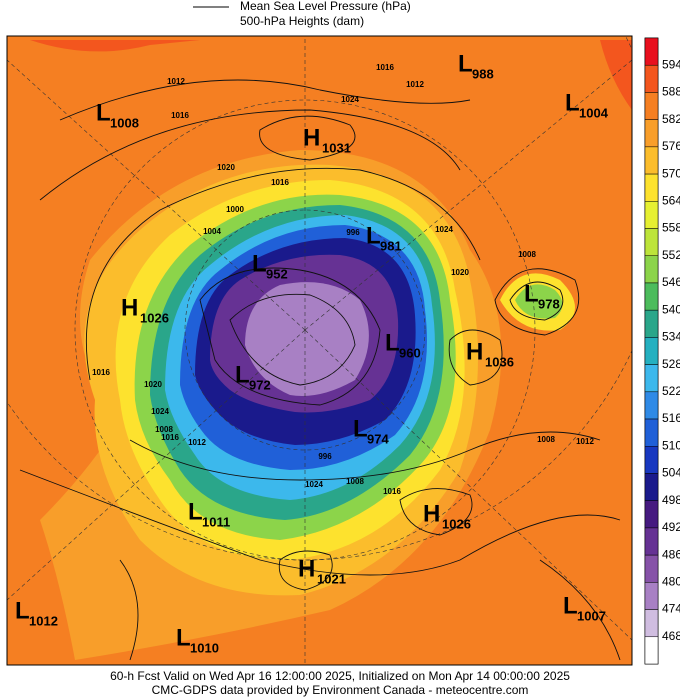  What do you see at coordinates (671, 500) in the screenshot?
I see `colorbar-label: 498` at bounding box center [671, 500].